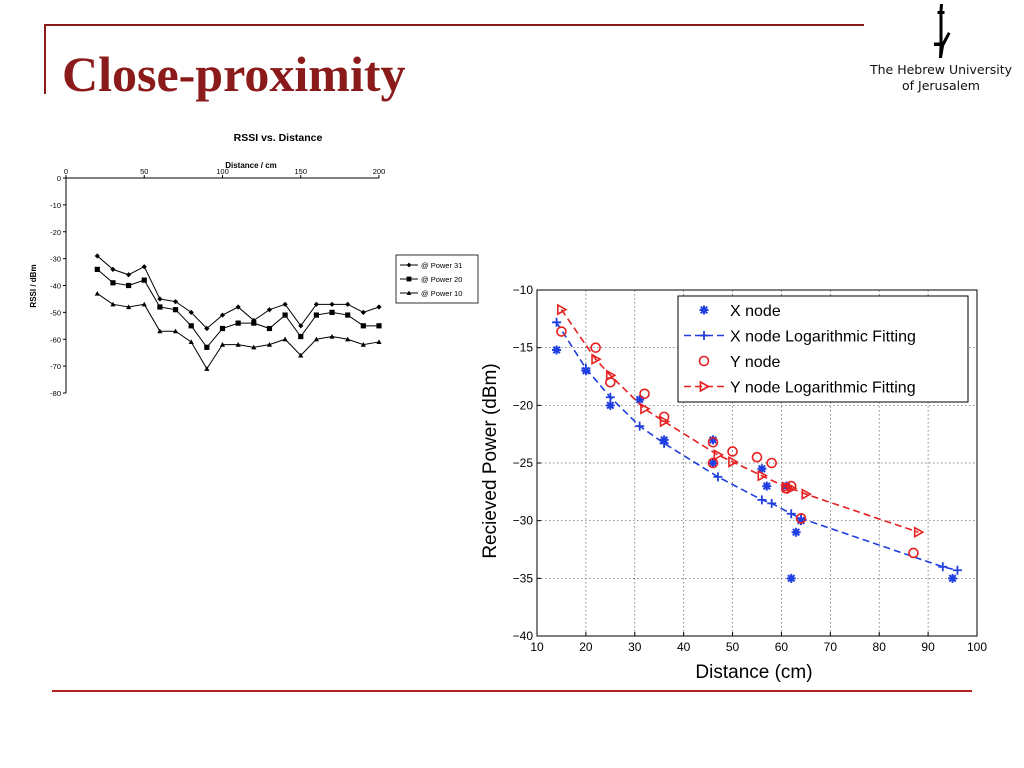  I want to click on chart1-legend-label: @ Power 10, so click(441, 293).